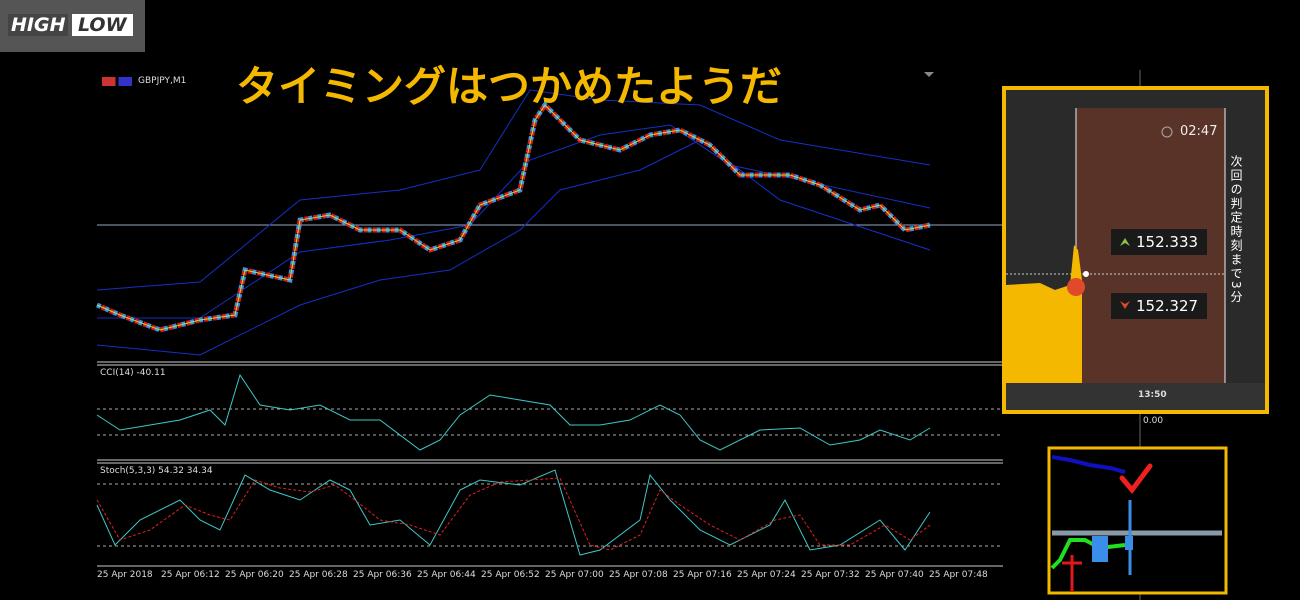 This screenshot has height=600, width=1300. Describe the element at coordinates (117, 81) in the screenshot. I see `flags` at that location.